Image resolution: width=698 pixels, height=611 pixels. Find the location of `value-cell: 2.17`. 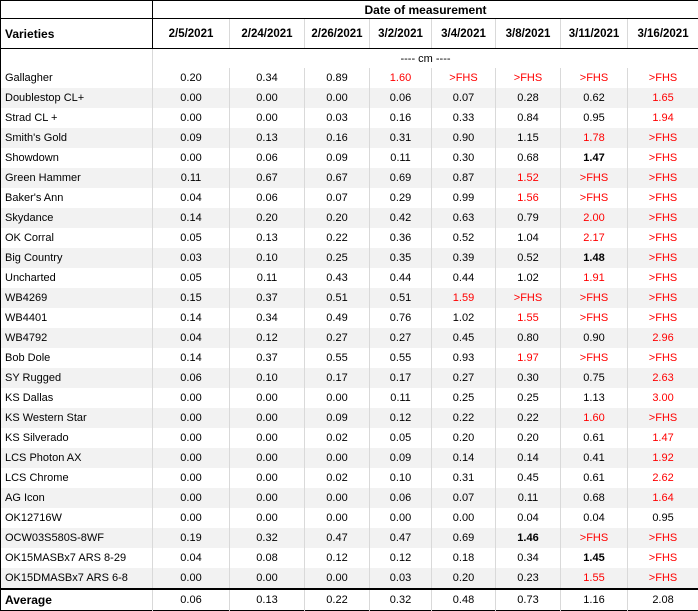

value-cell: 2.17 is located at coordinates (594, 238).